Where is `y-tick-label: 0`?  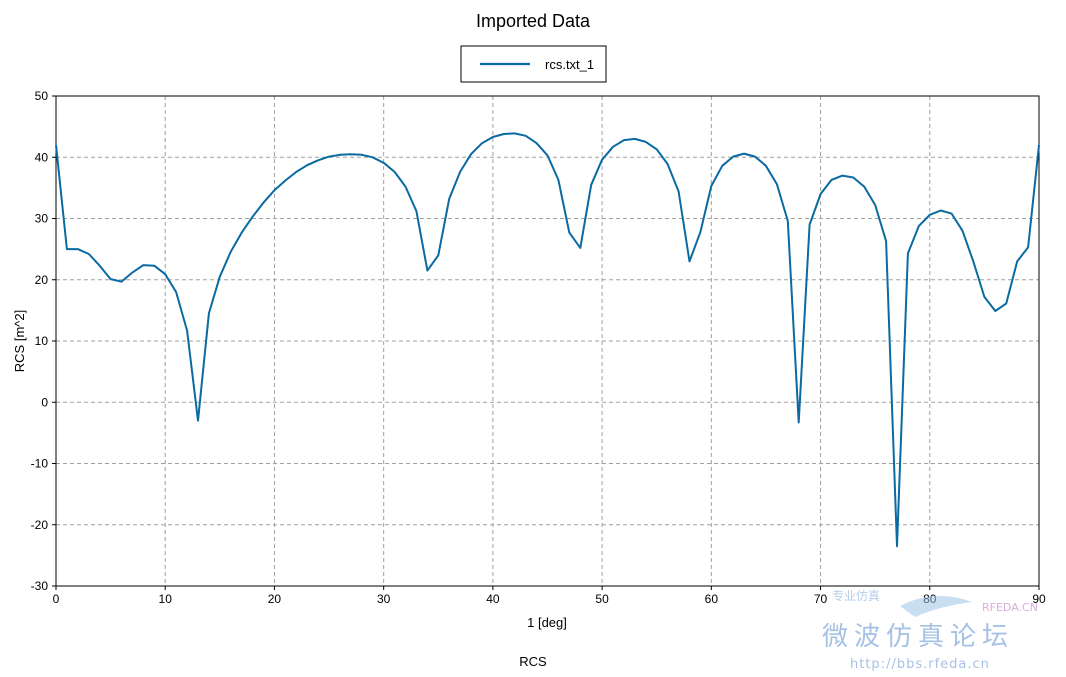 y-tick-label: 0 is located at coordinates (44, 402).